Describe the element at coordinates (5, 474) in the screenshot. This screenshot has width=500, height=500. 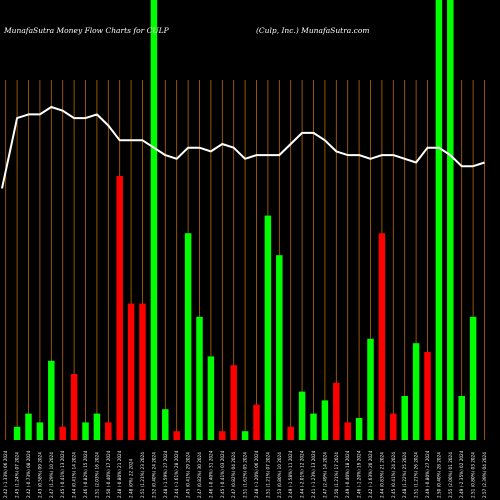
I see `x-tick-label: 2.42 (-1.33%) 06 2024` at that location.